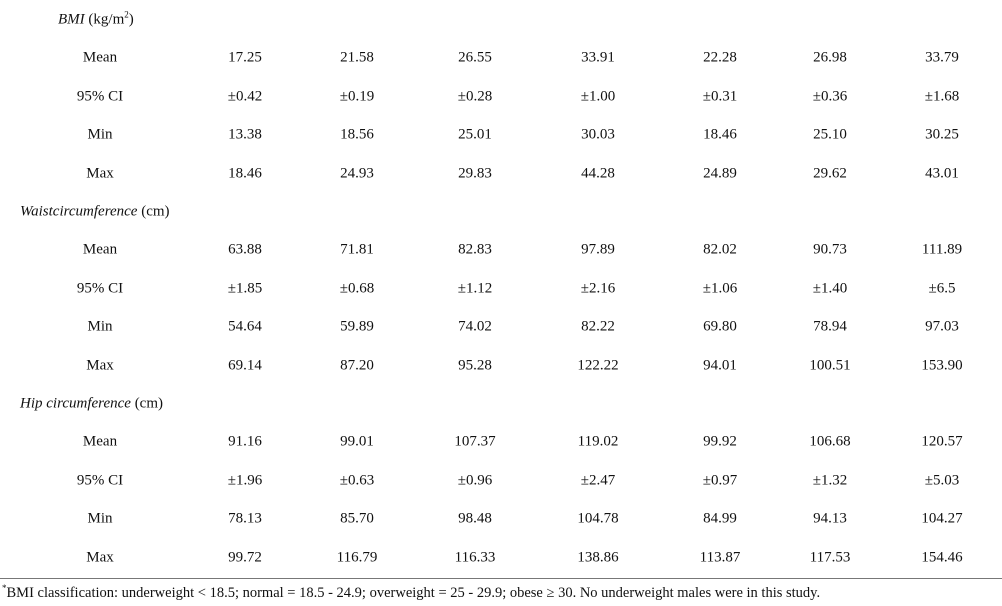 The height and width of the screenshot is (606, 1002). Describe the element at coordinates (131, 19) in the screenshot. I see `heading-unit-end: )` at that location.